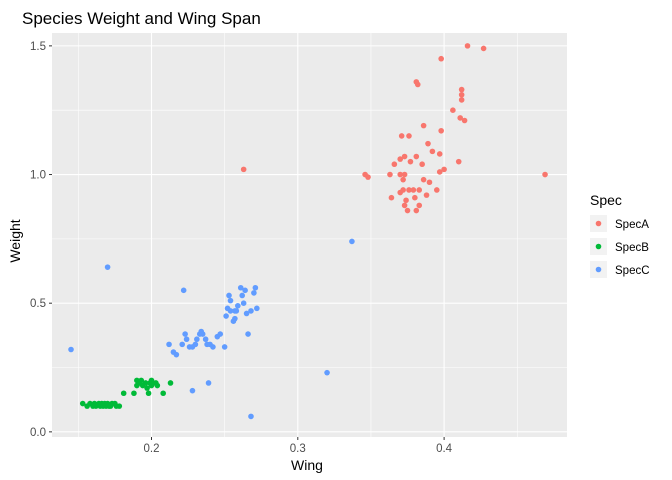 Image resolution: width=672 pixels, height=480 pixels. Describe the element at coordinates (598, 223) in the screenshot. I see `legend-key-speca` at that location.